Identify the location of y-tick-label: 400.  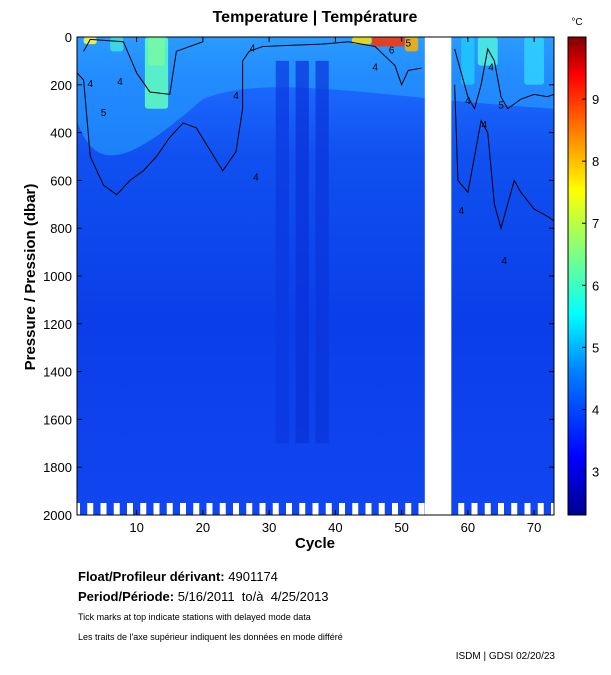
(61, 133).